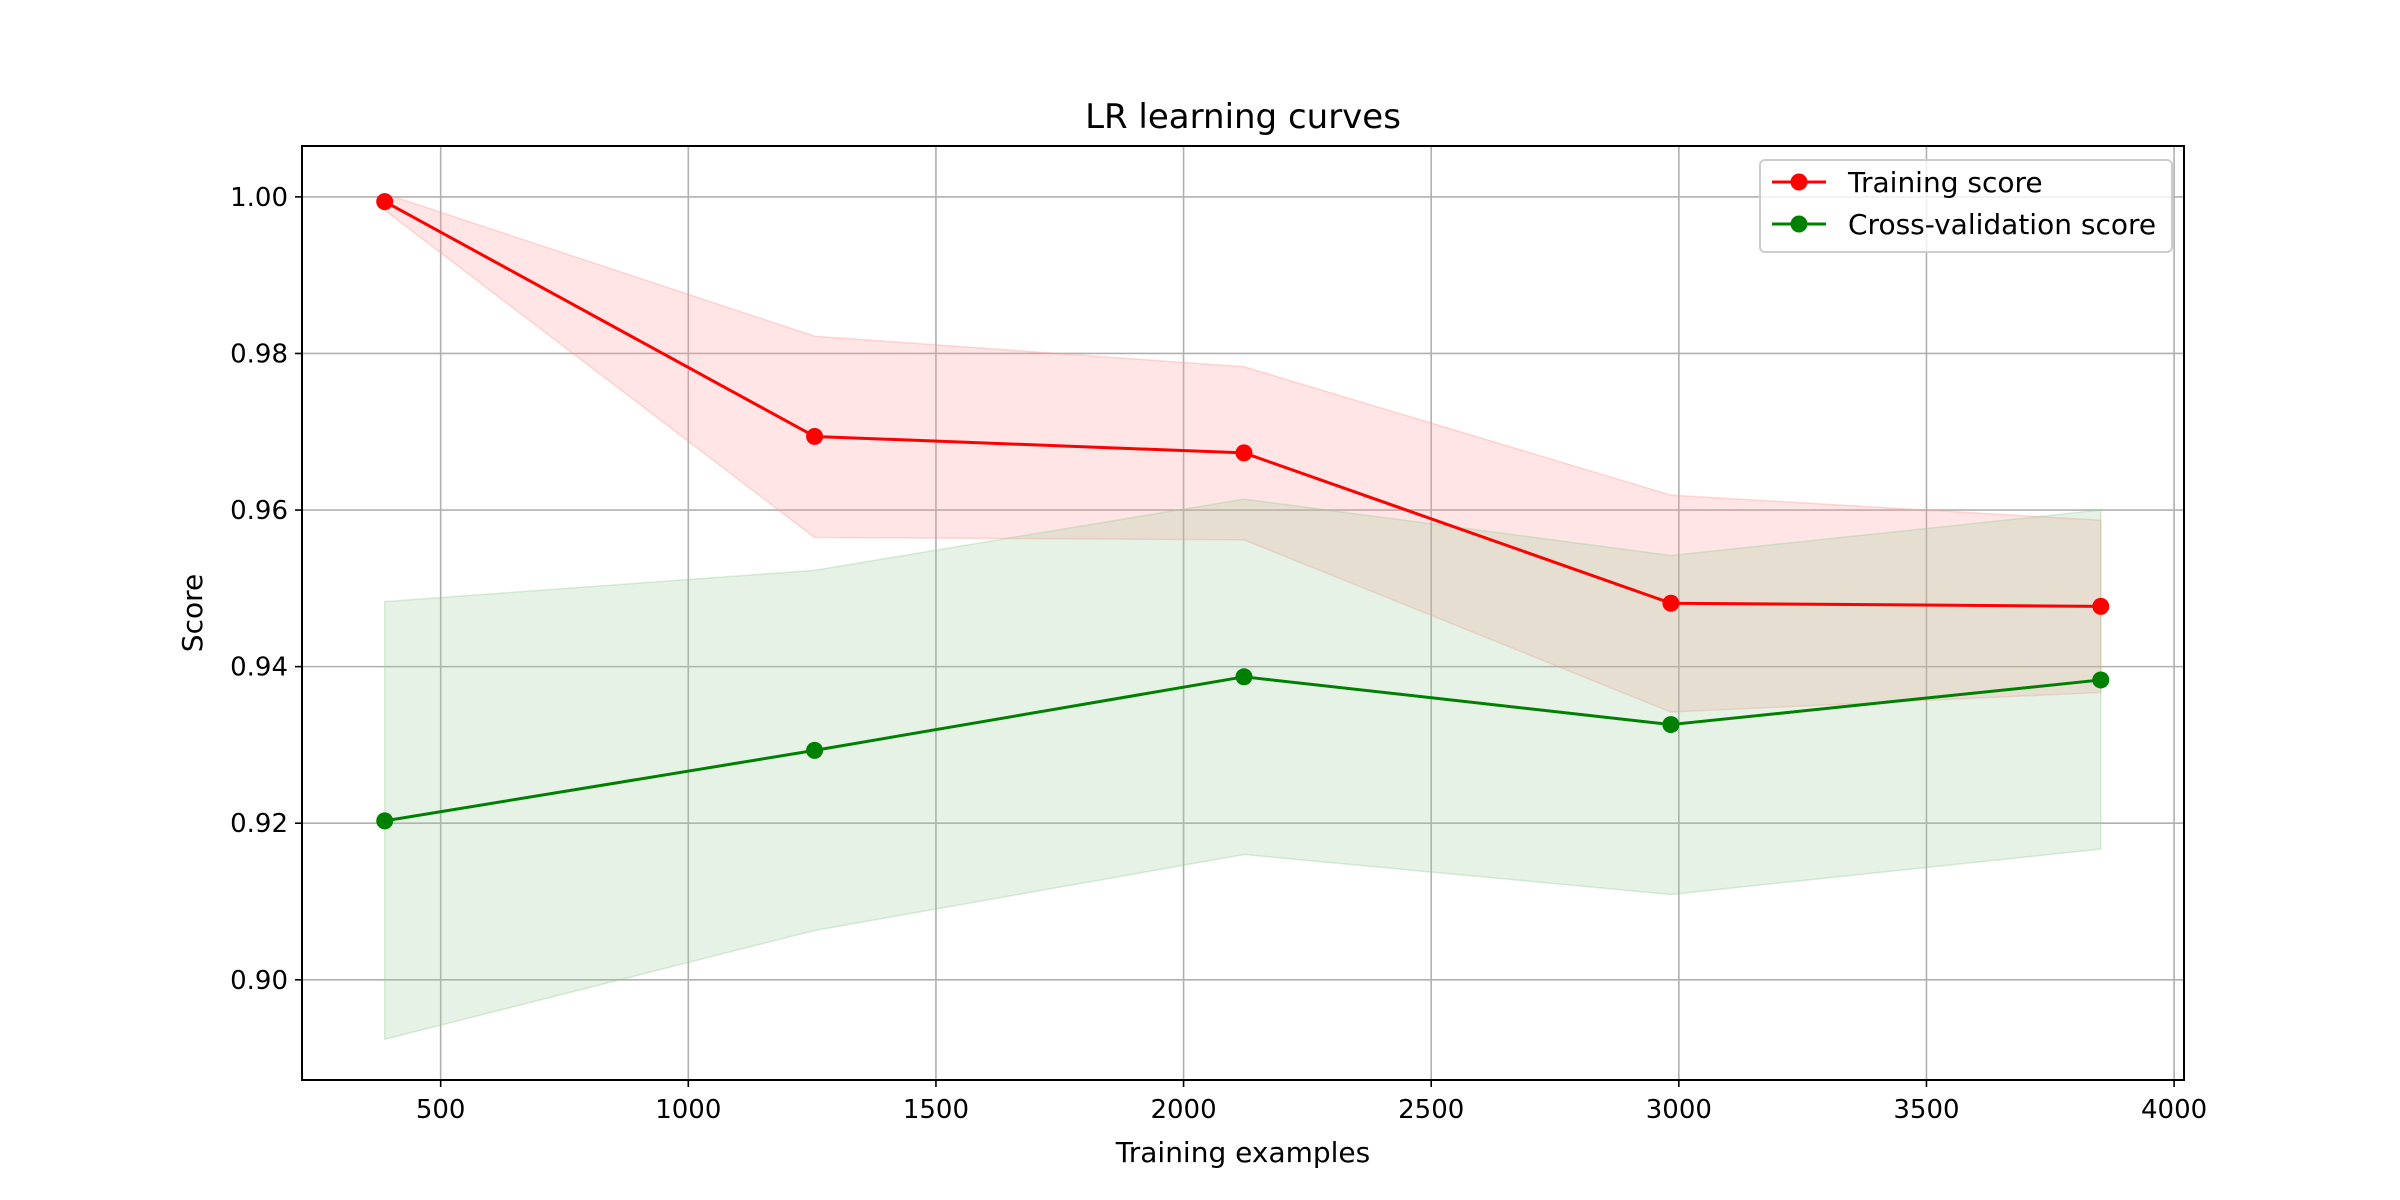 The height and width of the screenshot is (1200, 2400). What do you see at coordinates (936, 1110) in the screenshot?
I see `x-tick-label: 1500` at bounding box center [936, 1110].